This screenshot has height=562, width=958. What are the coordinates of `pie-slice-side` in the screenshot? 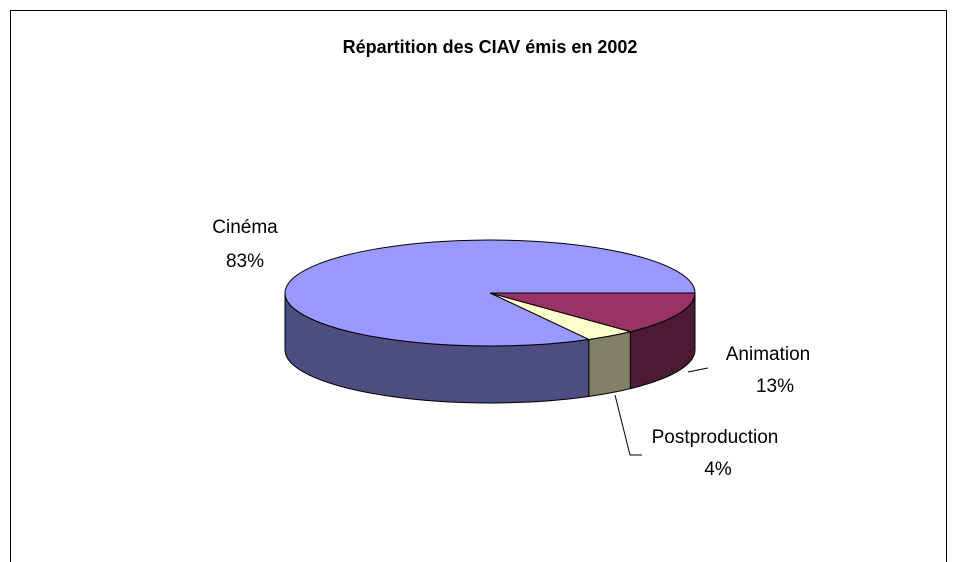 It's located at (609, 364).